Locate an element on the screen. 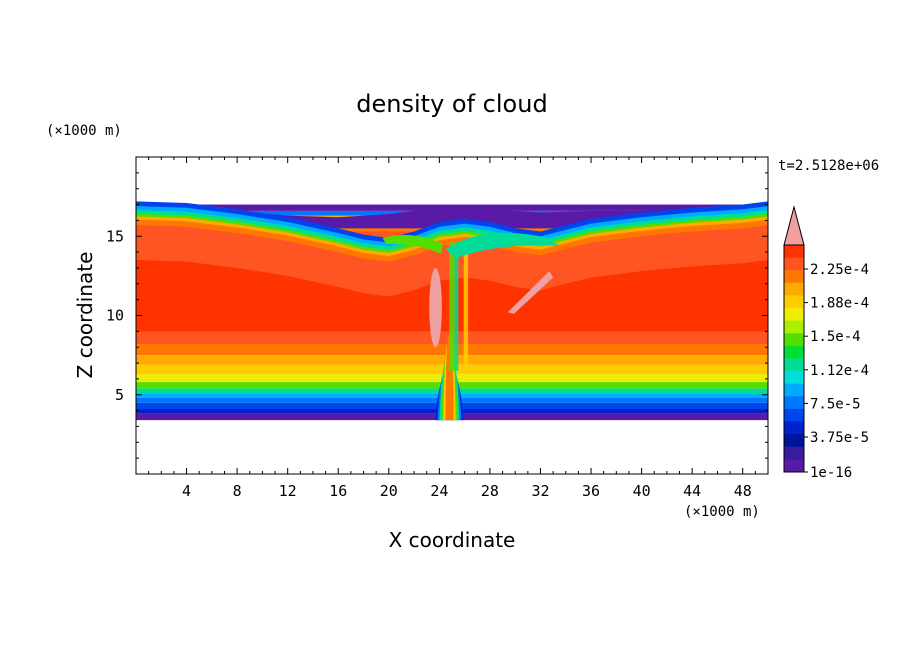 This screenshot has width=904, height=654. x-tick-label: 4 is located at coordinates (186, 491).